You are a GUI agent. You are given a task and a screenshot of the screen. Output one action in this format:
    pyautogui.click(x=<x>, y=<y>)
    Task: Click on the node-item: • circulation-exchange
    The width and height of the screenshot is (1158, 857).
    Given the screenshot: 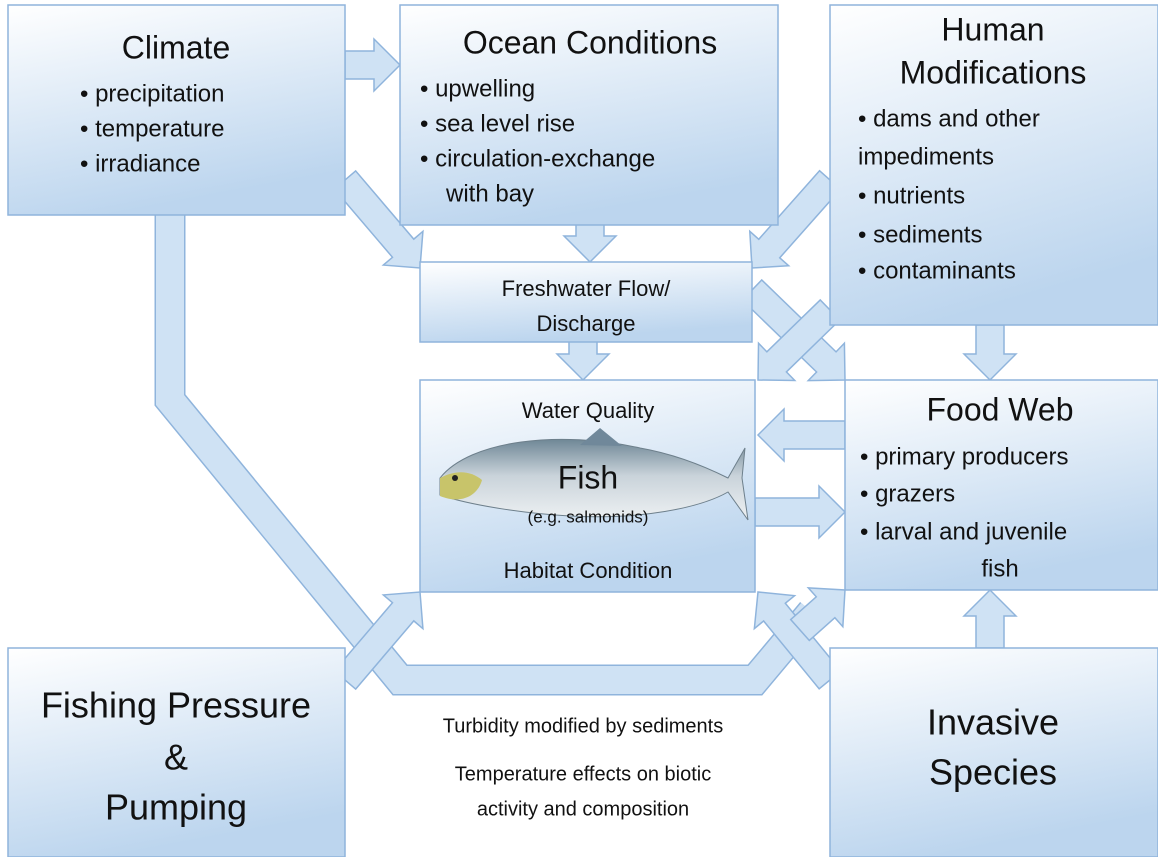 What is the action you would take?
    pyautogui.click(x=537, y=158)
    